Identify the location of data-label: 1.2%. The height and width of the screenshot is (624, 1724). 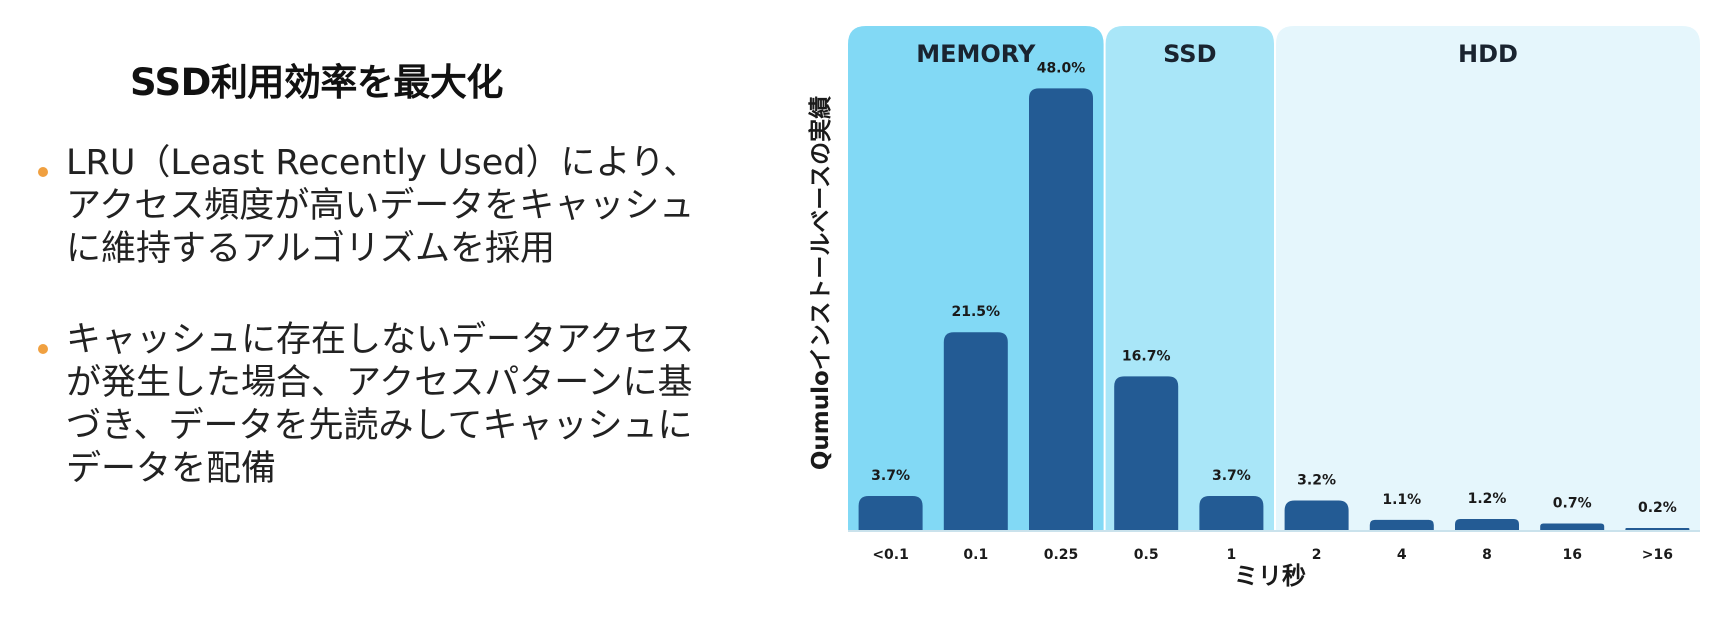
(1487, 499).